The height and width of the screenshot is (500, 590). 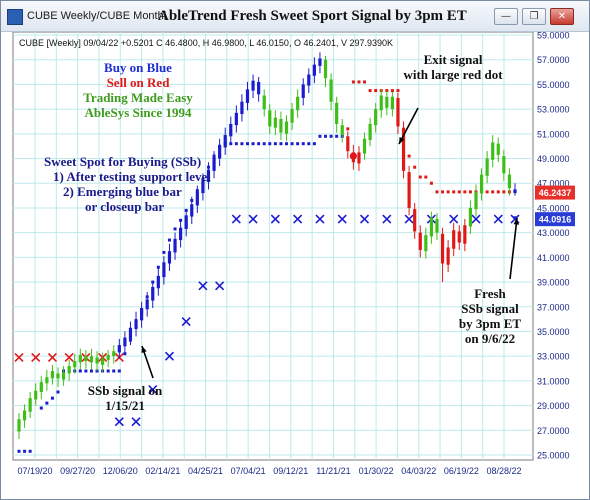 What do you see at coordinates (490, 308) in the screenshot?
I see `fresh-ssb-note: SSb signal` at bounding box center [490, 308].